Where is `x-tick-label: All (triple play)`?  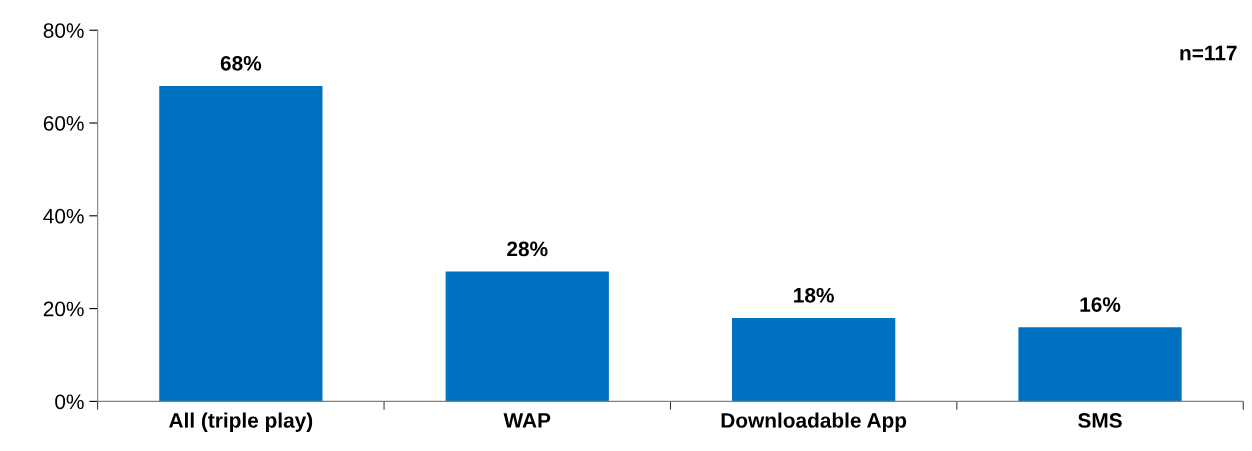 x-tick-label: All (triple play) is located at coordinates (241, 422).